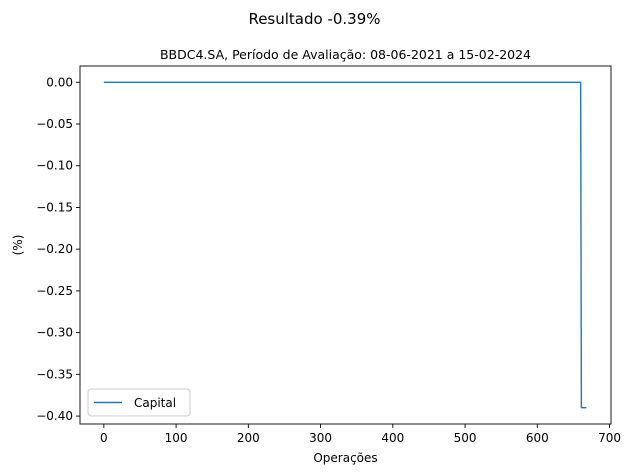 The height and width of the screenshot is (475, 629). Describe the element at coordinates (345, 458) in the screenshot. I see `x-axis-label: Operações` at that location.